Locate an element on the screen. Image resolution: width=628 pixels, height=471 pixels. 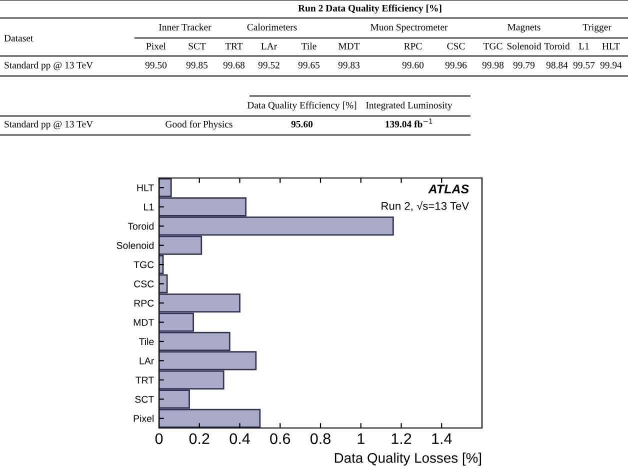
text: RPC is located at coordinates (413, 46).